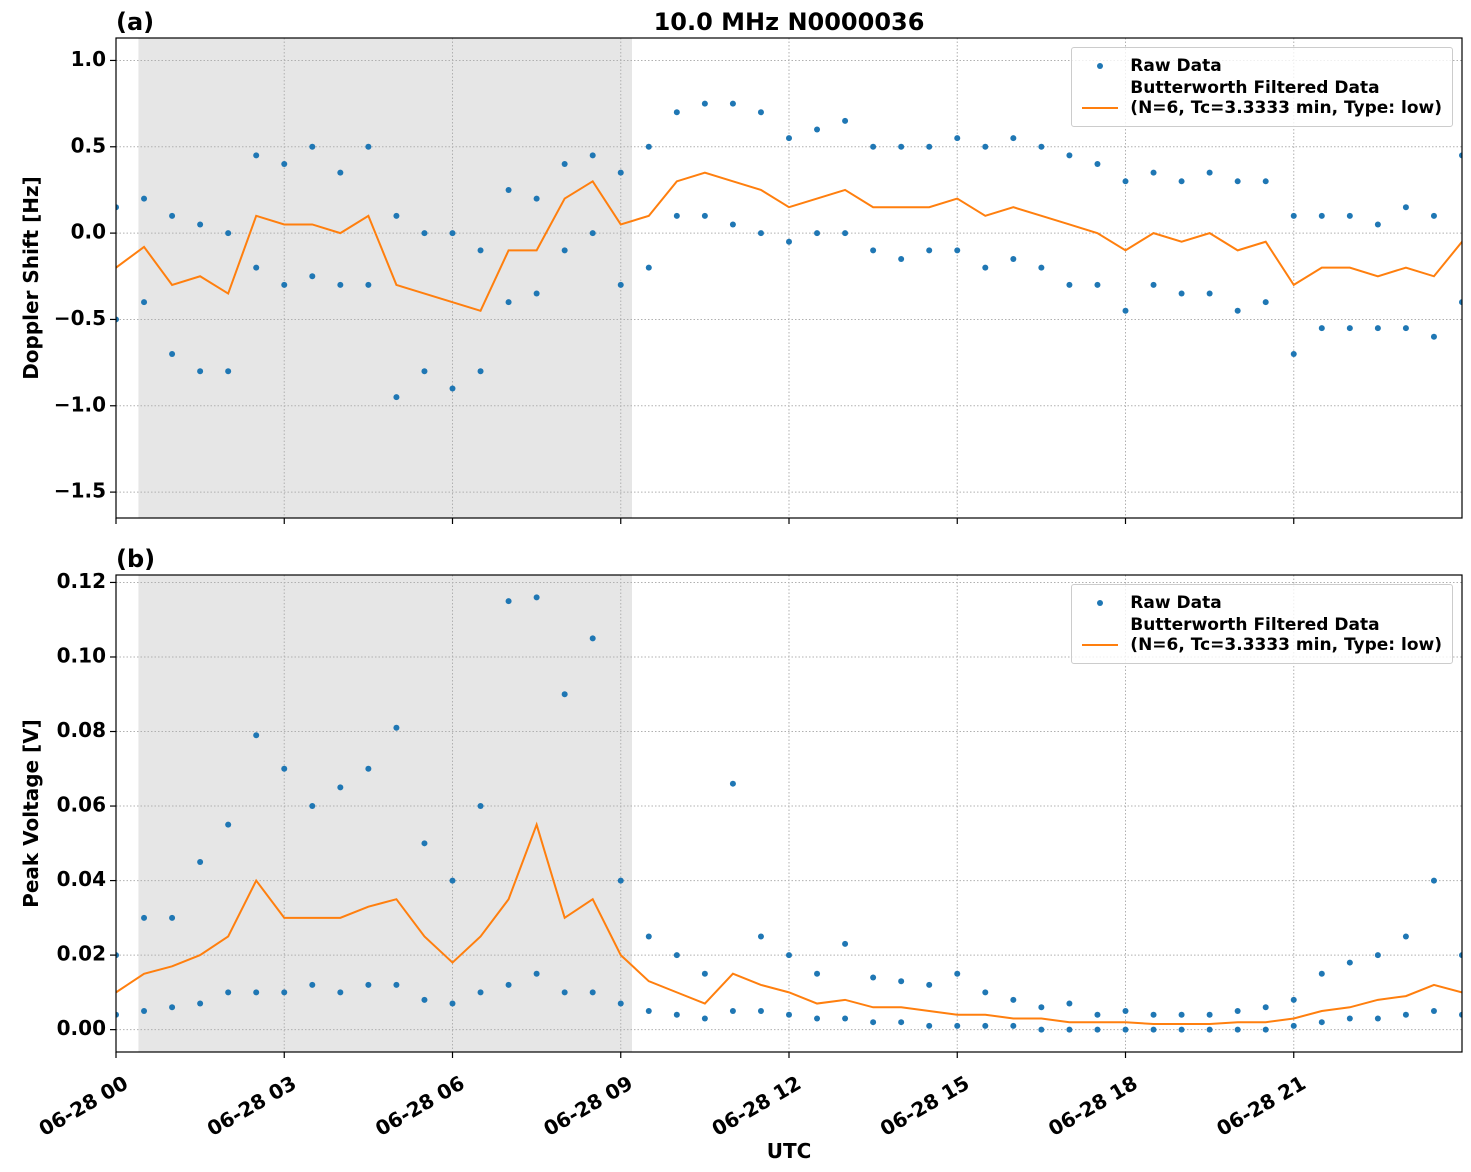  Describe the element at coordinates (80, 491) in the screenshot. I see `y-tick-label: −1.5` at that location.